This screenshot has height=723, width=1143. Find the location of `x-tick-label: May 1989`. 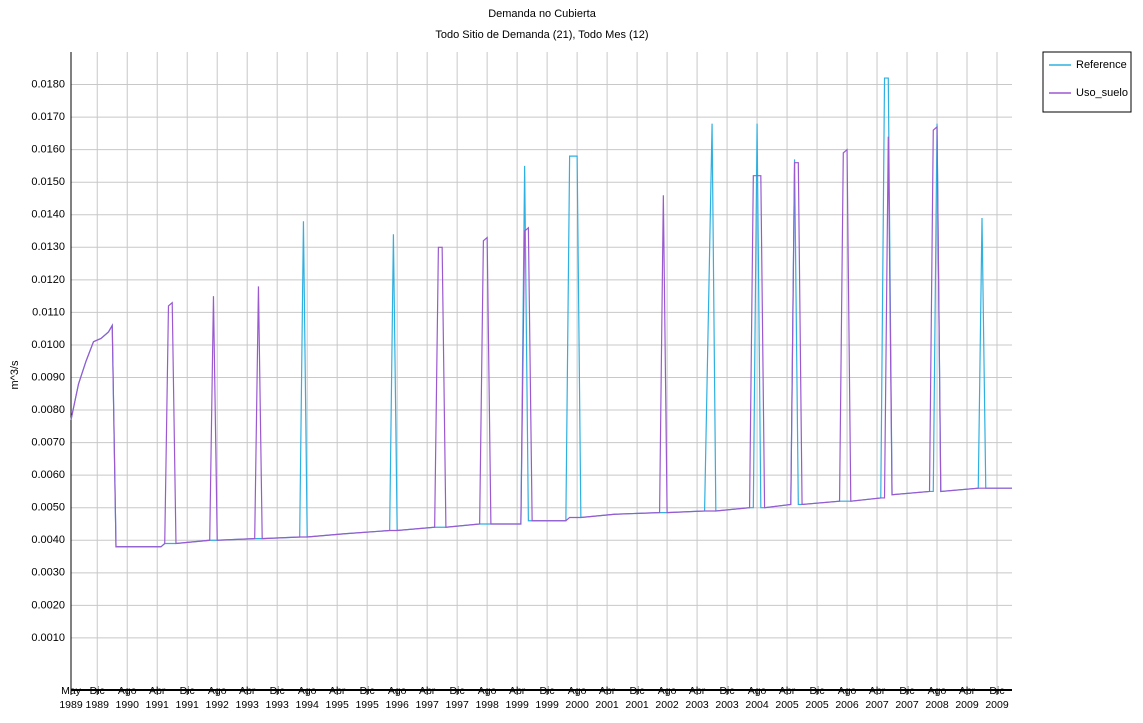

x-tick-label: May 1989 is located at coordinates (71, 698).